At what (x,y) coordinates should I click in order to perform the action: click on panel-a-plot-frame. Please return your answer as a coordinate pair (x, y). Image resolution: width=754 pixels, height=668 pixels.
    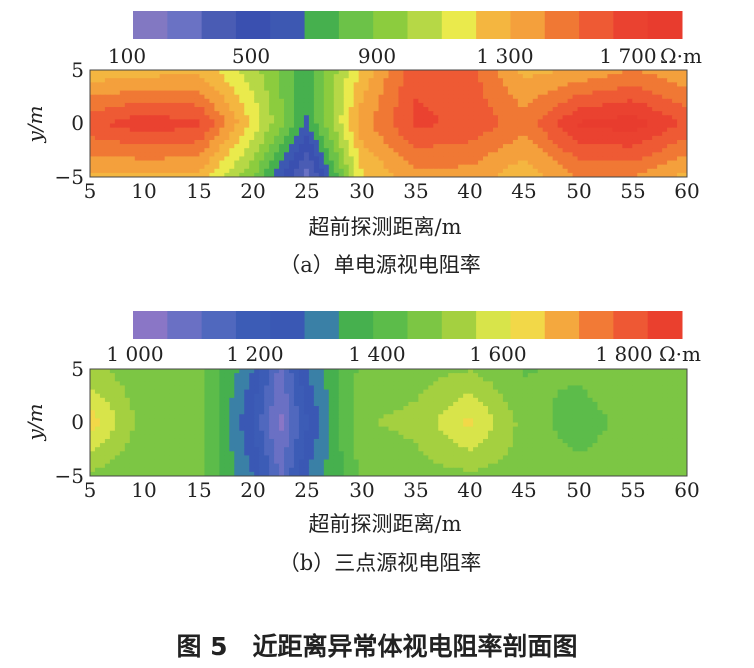
    Looking at the image, I should click on (388, 123).